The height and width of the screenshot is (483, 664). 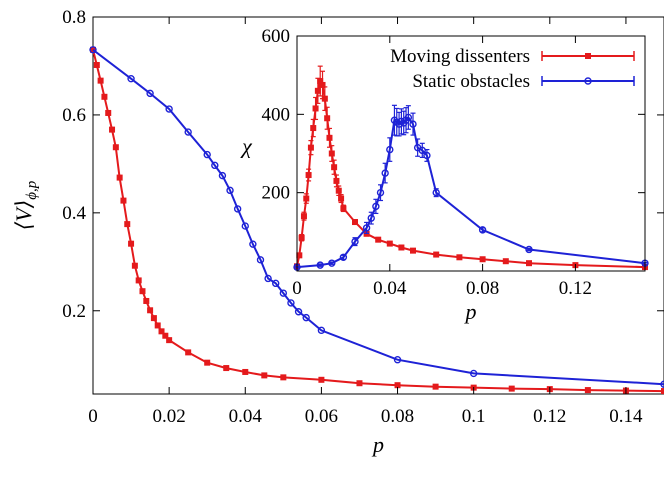 What do you see at coordinates (74, 17) in the screenshot?
I see `y-tick-label: 0.8` at bounding box center [74, 17].